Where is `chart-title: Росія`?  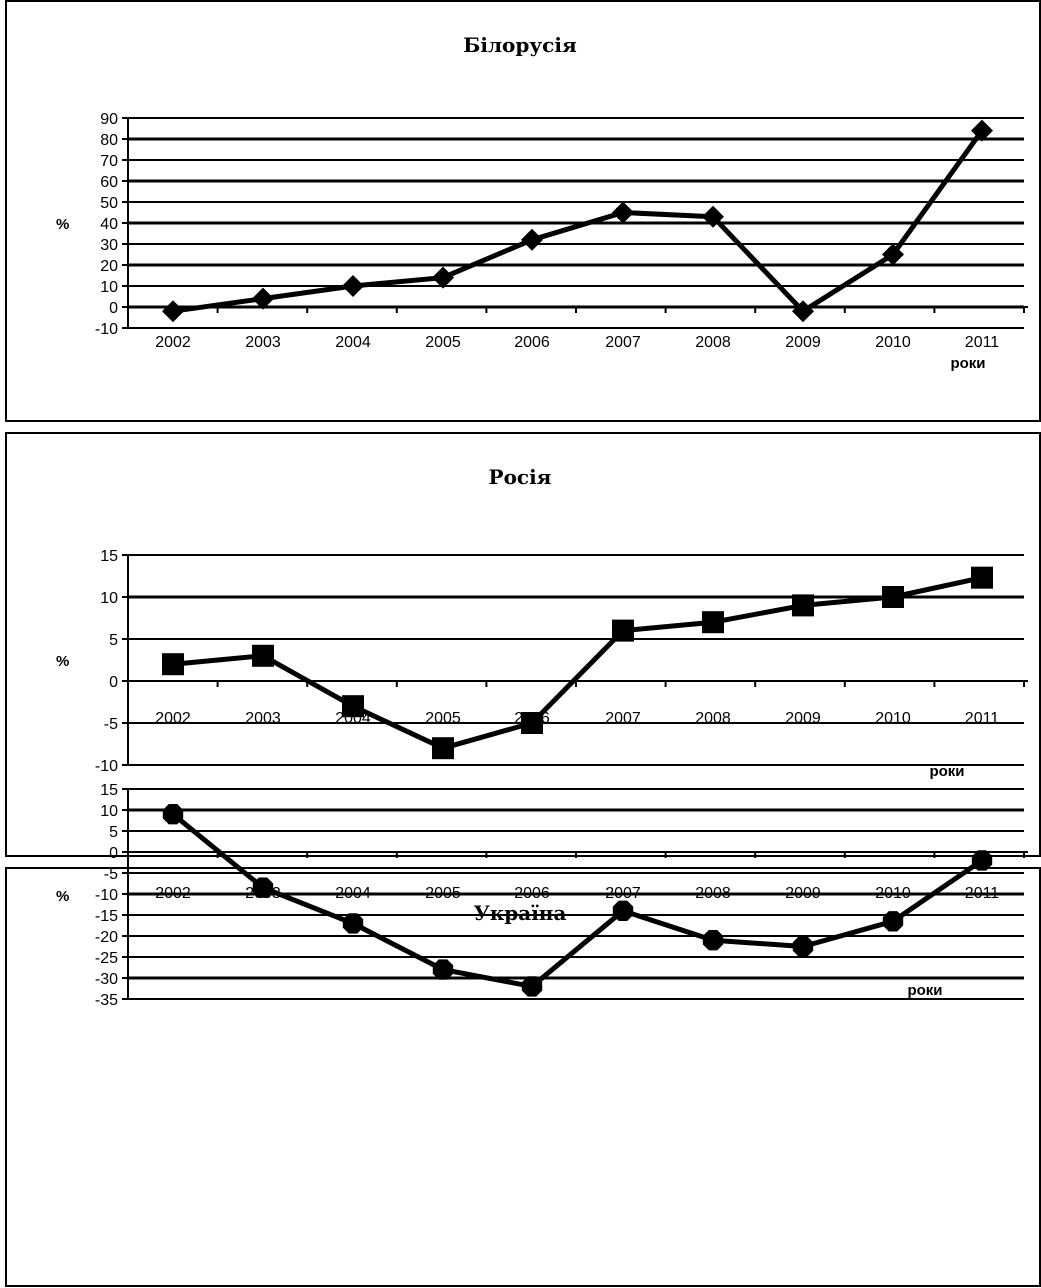 chart-title: Росія is located at coordinates (520, 477).